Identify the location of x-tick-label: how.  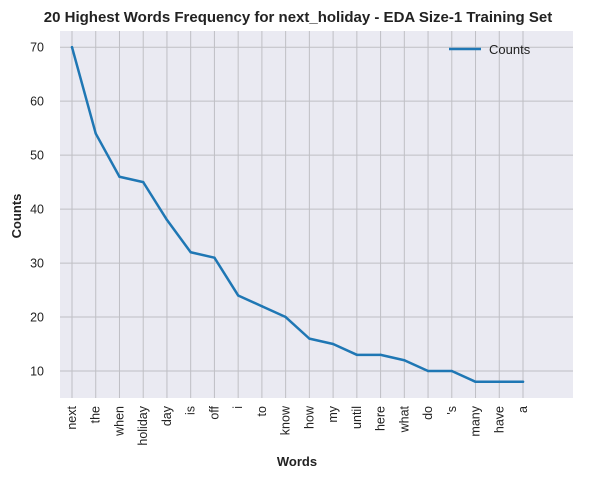
(309, 417).